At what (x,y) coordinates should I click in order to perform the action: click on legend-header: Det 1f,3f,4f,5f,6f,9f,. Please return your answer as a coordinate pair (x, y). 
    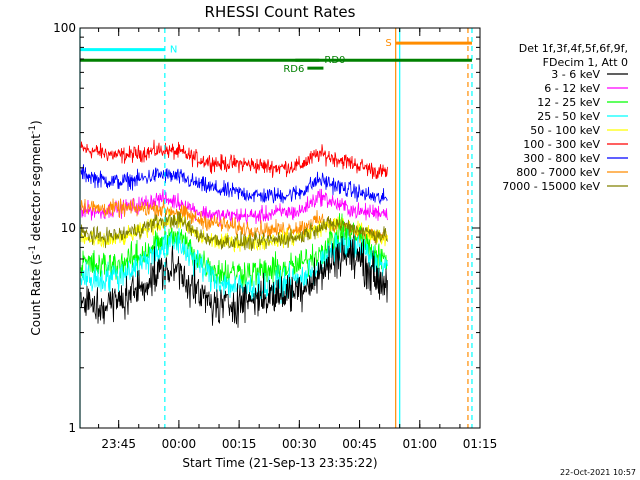
    Looking at the image, I should click on (573, 48).